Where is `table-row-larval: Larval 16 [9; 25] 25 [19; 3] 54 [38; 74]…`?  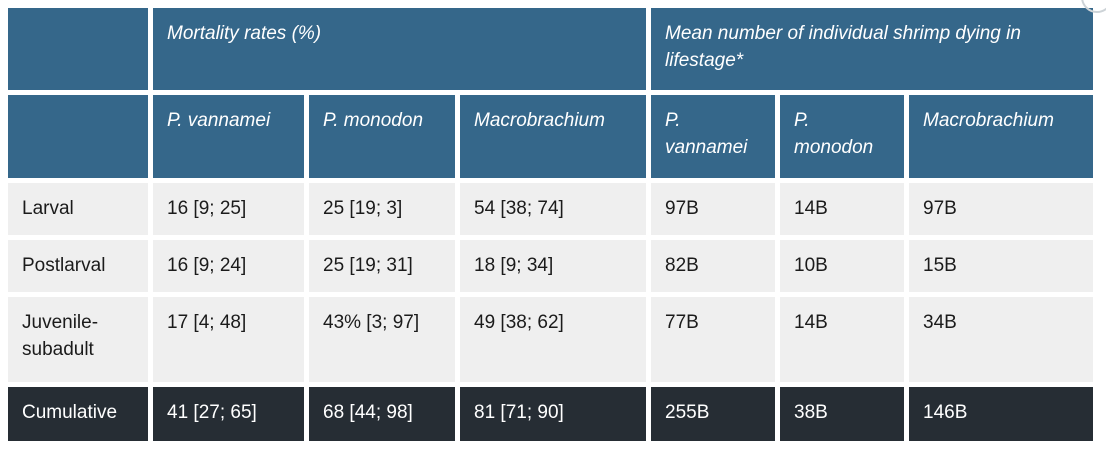 table-row-larval: Larval 16 [9; 25] 25 [19; 3] 54 [38; 74]… is located at coordinates (550, 209).